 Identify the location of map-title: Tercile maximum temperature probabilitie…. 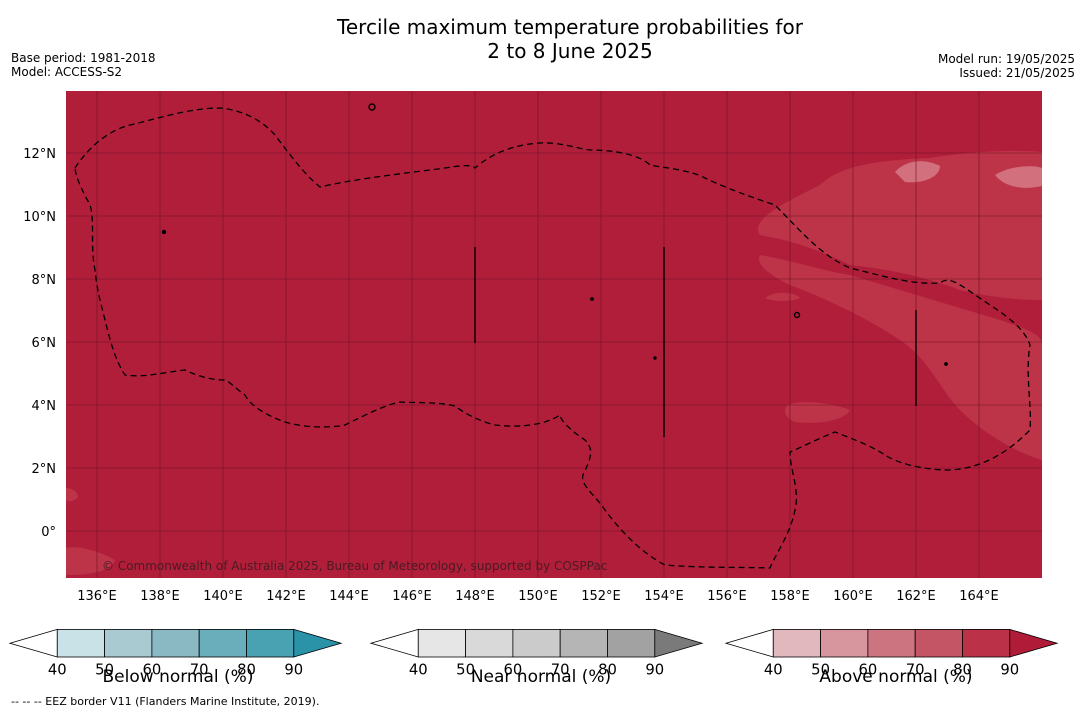
(542, 39).